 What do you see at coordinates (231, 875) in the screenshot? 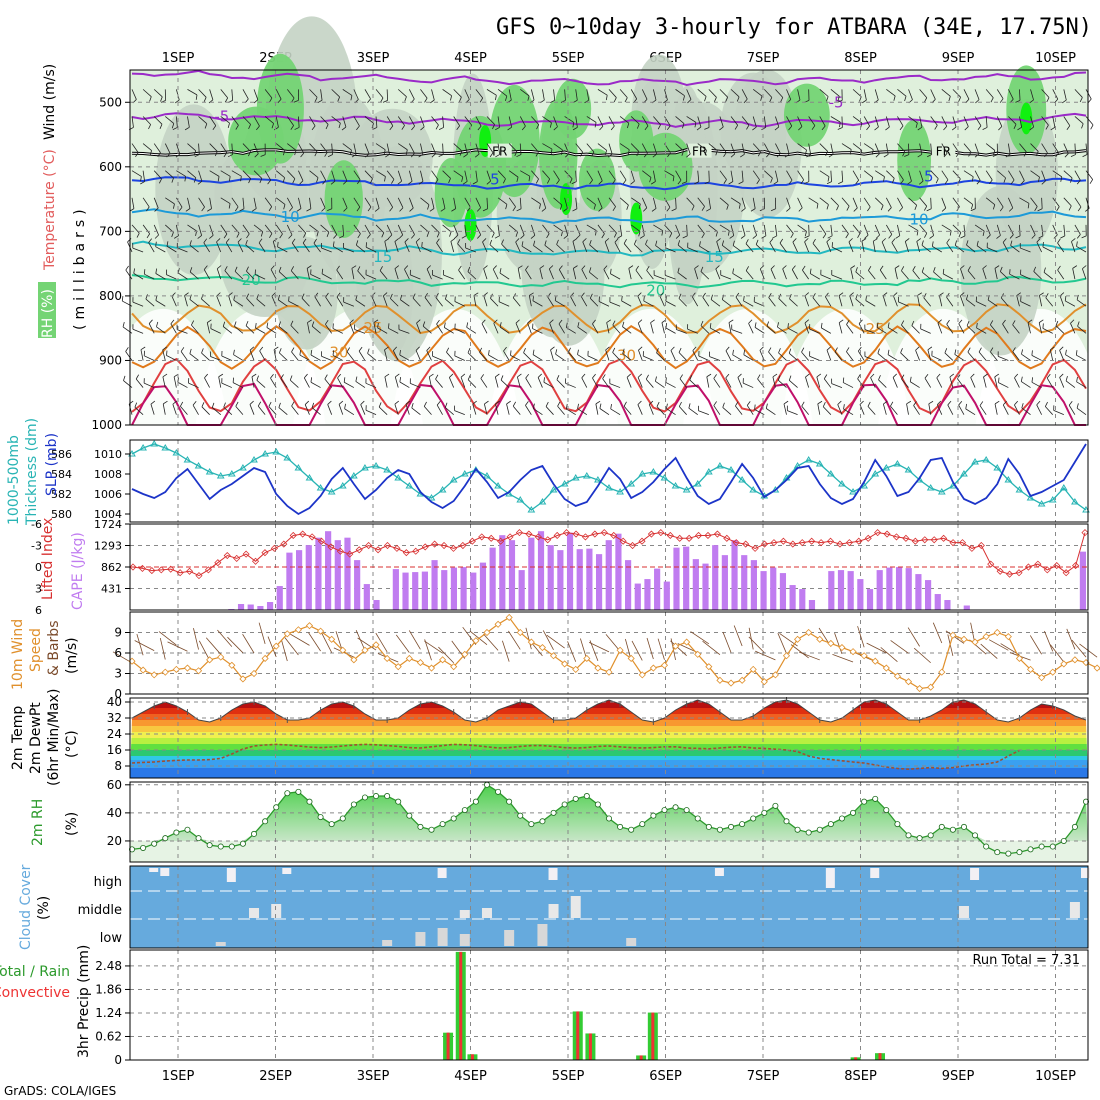
I see `cloud-gap` at bounding box center [231, 875].